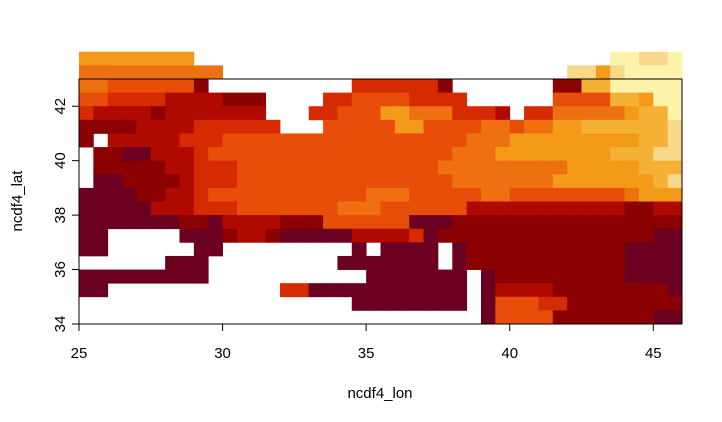 This screenshot has width=722, height=422. What do you see at coordinates (60, 324) in the screenshot?
I see `y-tick-label: 34` at bounding box center [60, 324].